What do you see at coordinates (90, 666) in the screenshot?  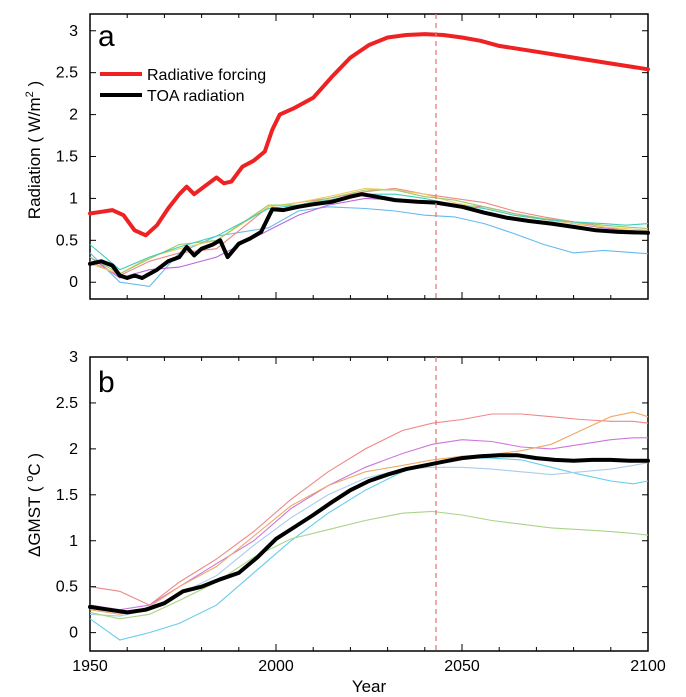 I see `x-tick-label: 1950` at bounding box center [90, 666].